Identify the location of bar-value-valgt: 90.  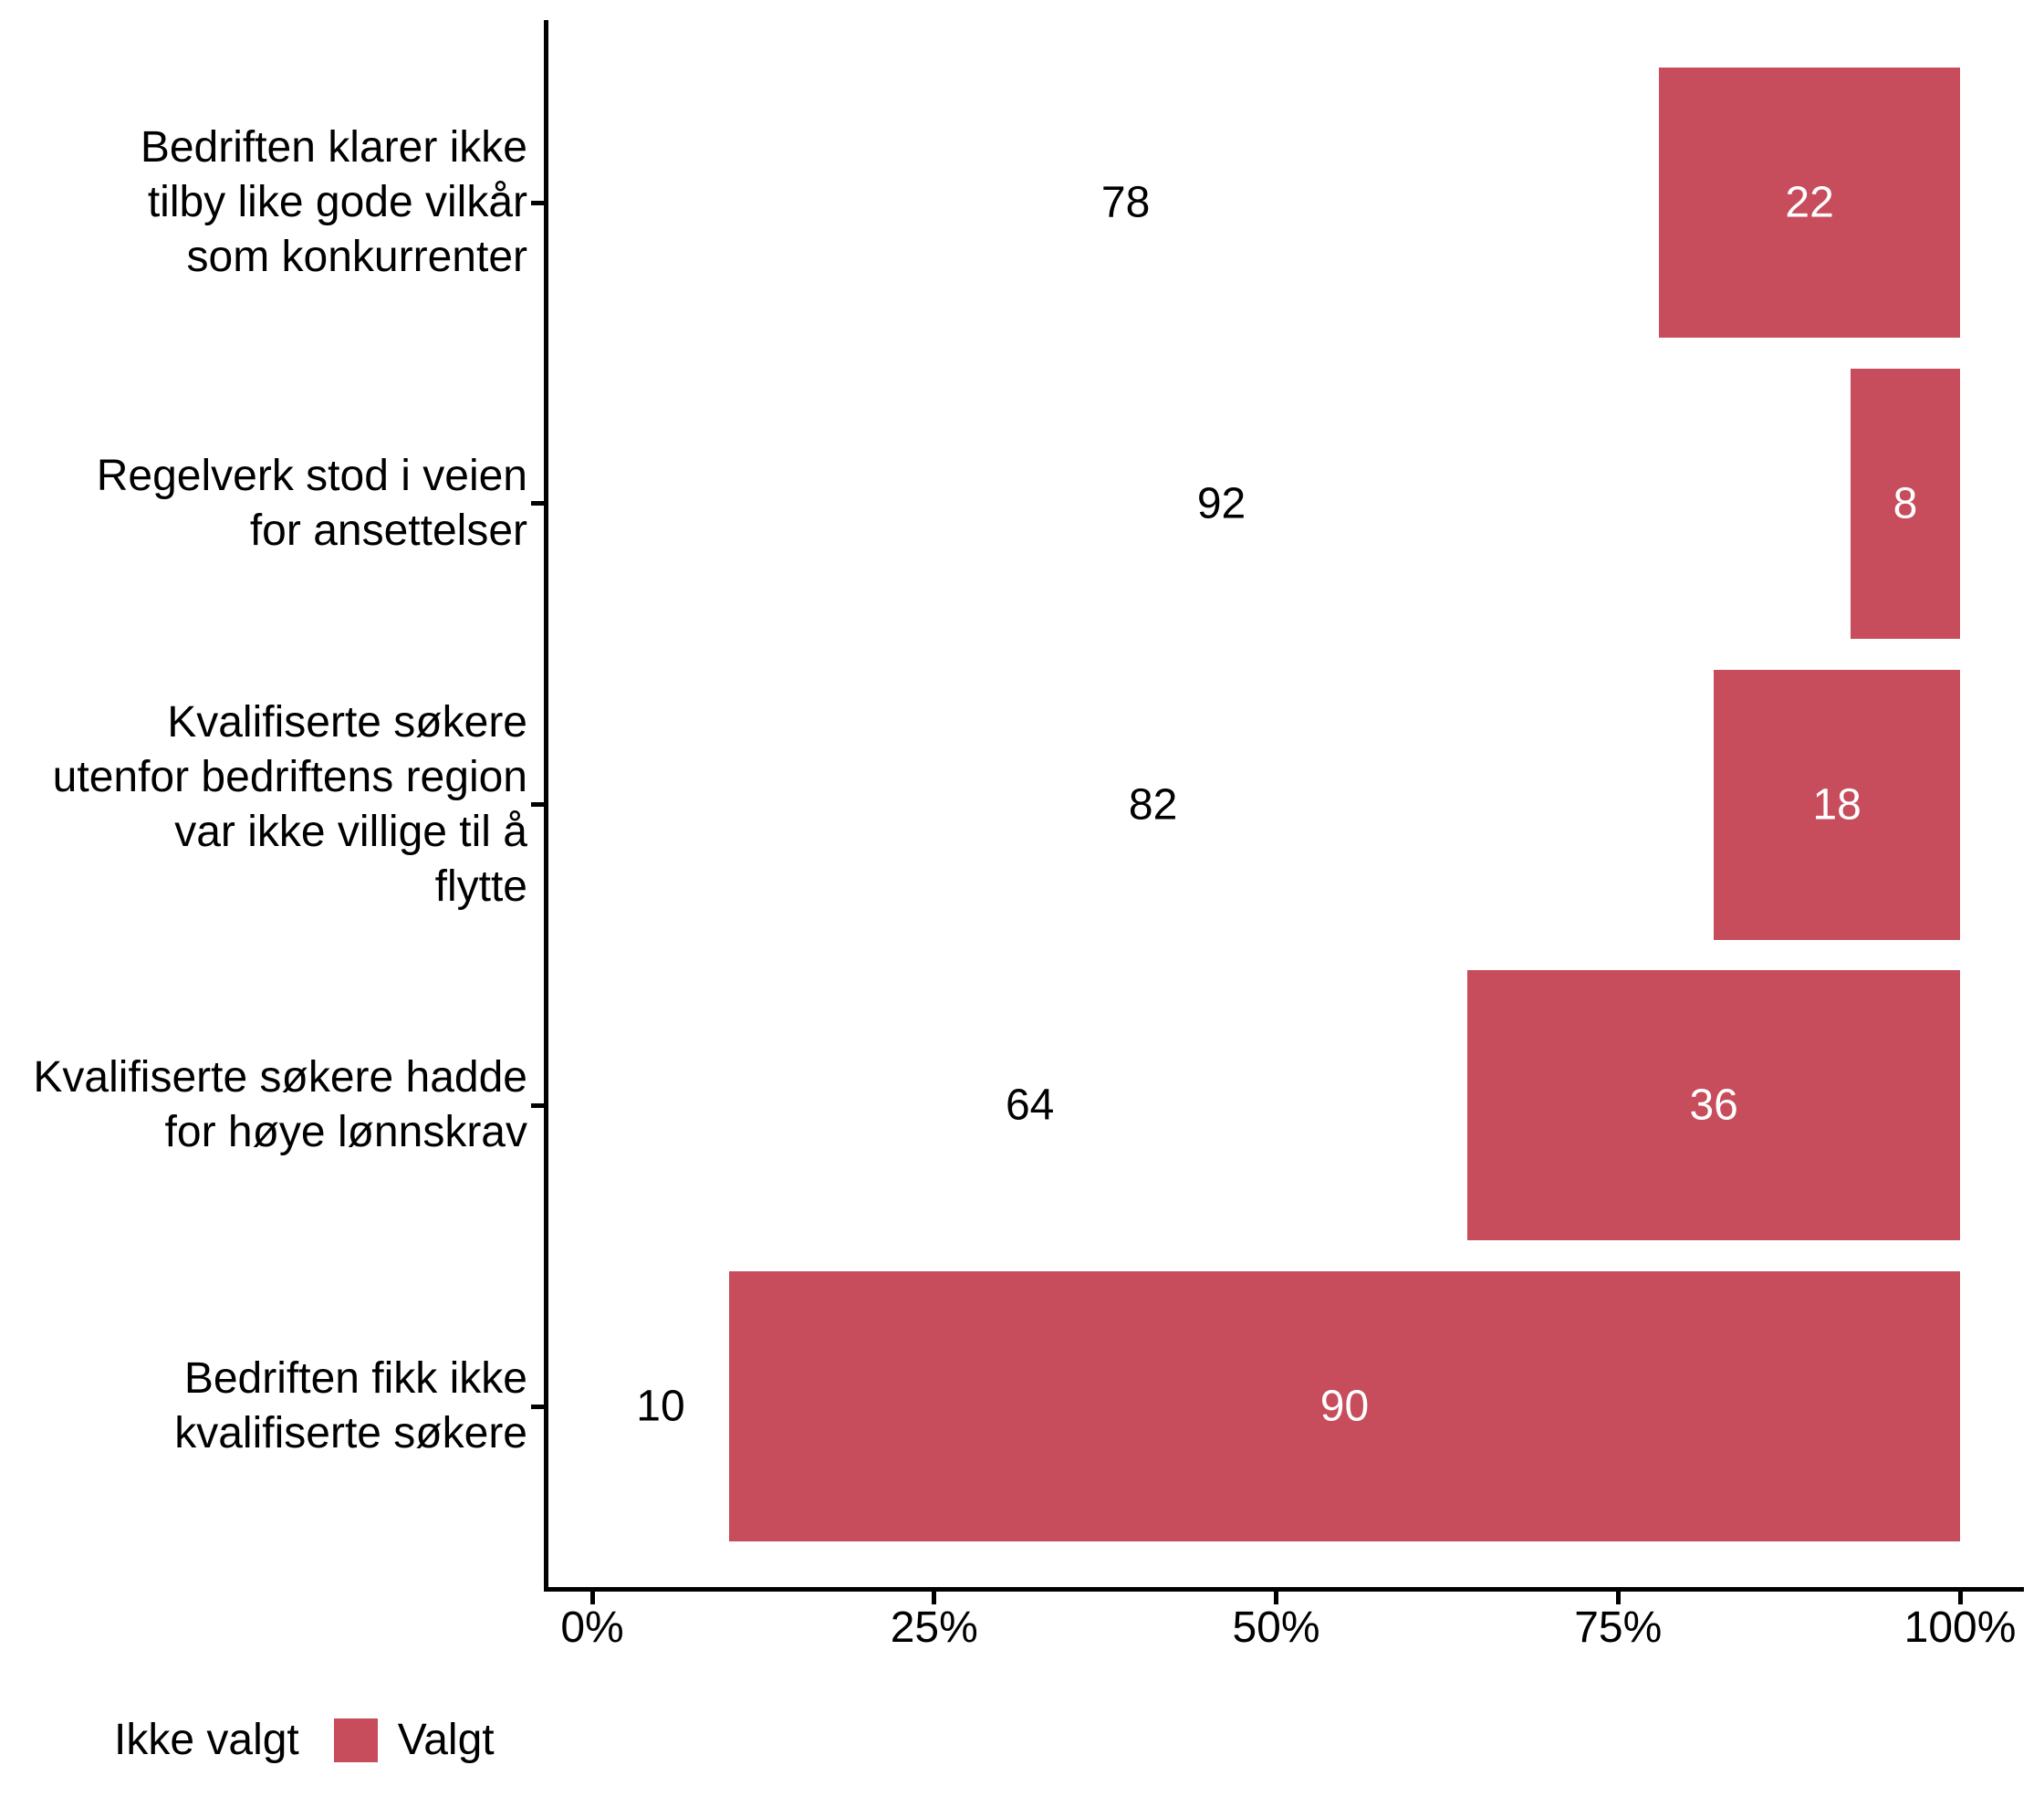
(1344, 1407).